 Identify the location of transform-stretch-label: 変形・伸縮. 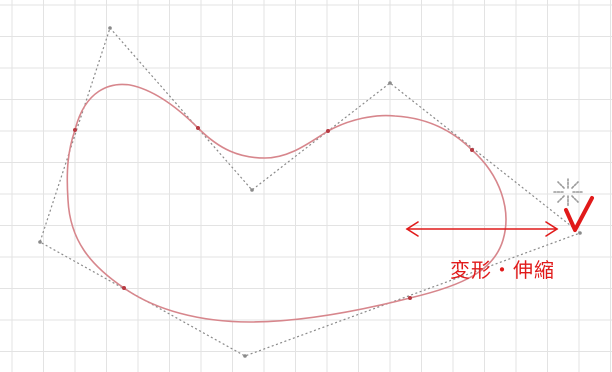
(502, 270).